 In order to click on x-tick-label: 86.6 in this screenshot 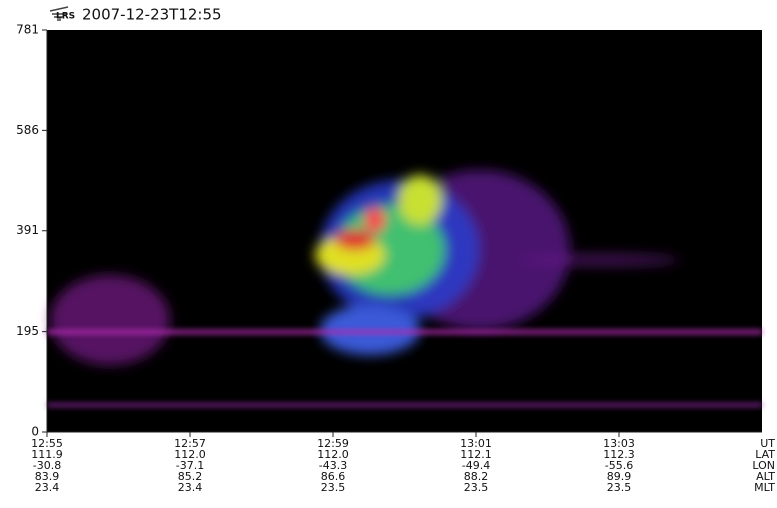, I will do `click(333, 476)`.